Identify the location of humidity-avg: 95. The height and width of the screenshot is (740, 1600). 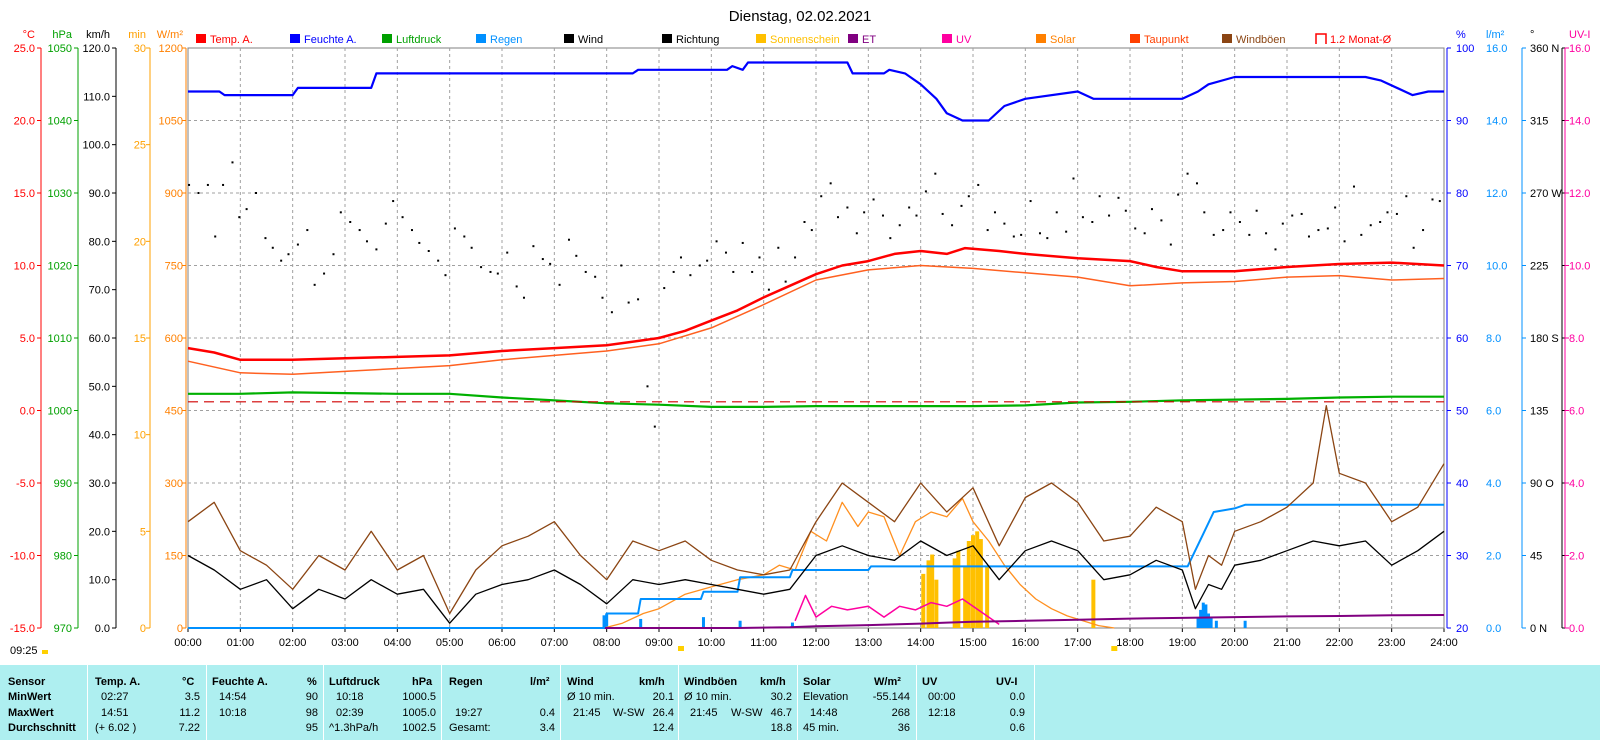
(311, 728).